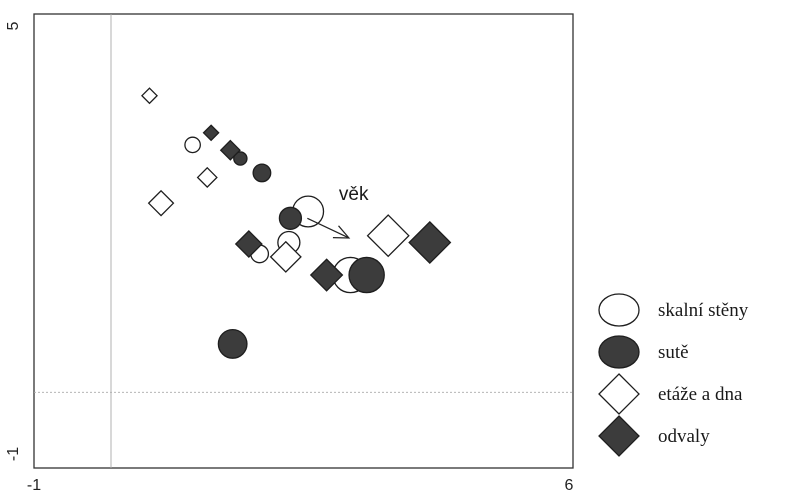 The width and height of the screenshot is (803, 493). Describe the element at coordinates (684, 436) in the screenshot. I see `legend-label-3: odvaly` at that location.